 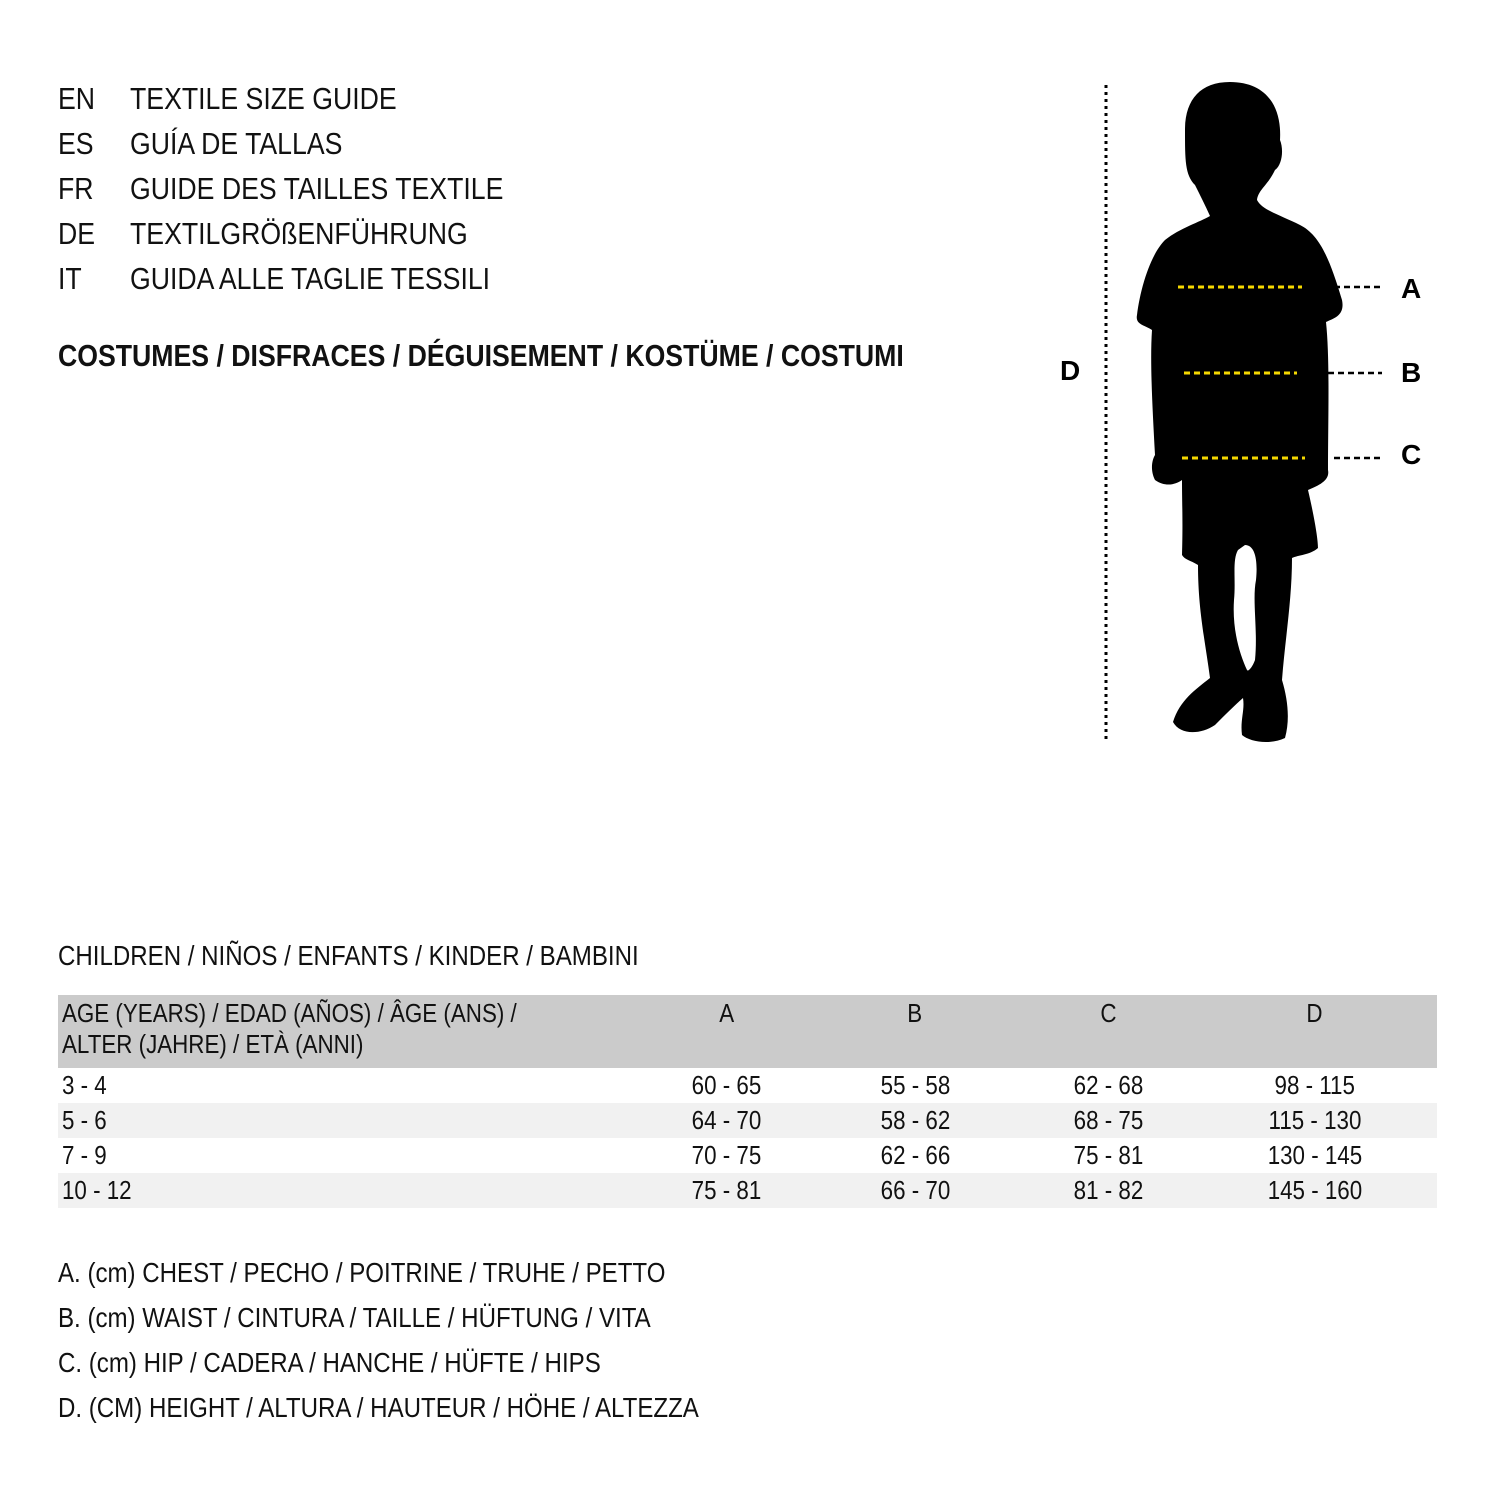 I want to click on header-text: A, so click(x=726, y=1013).